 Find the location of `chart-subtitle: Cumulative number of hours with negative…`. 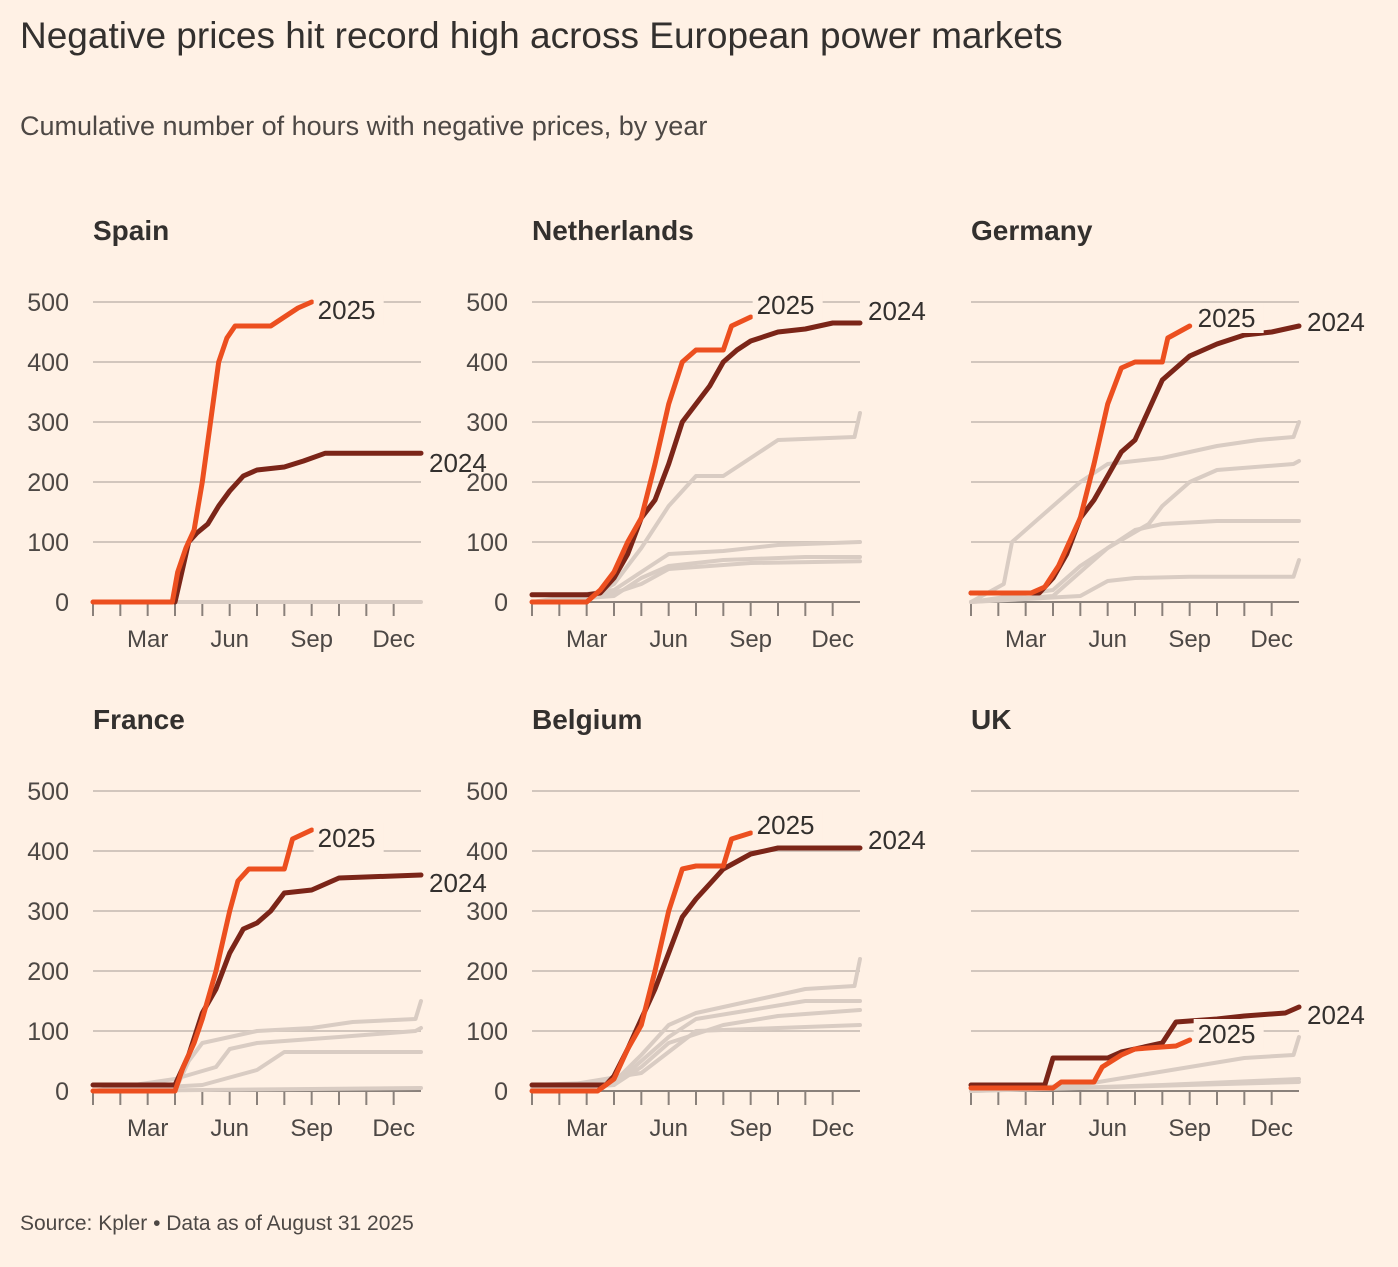

chart-subtitle: Cumulative number of hours with negative… is located at coordinates (363, 126).